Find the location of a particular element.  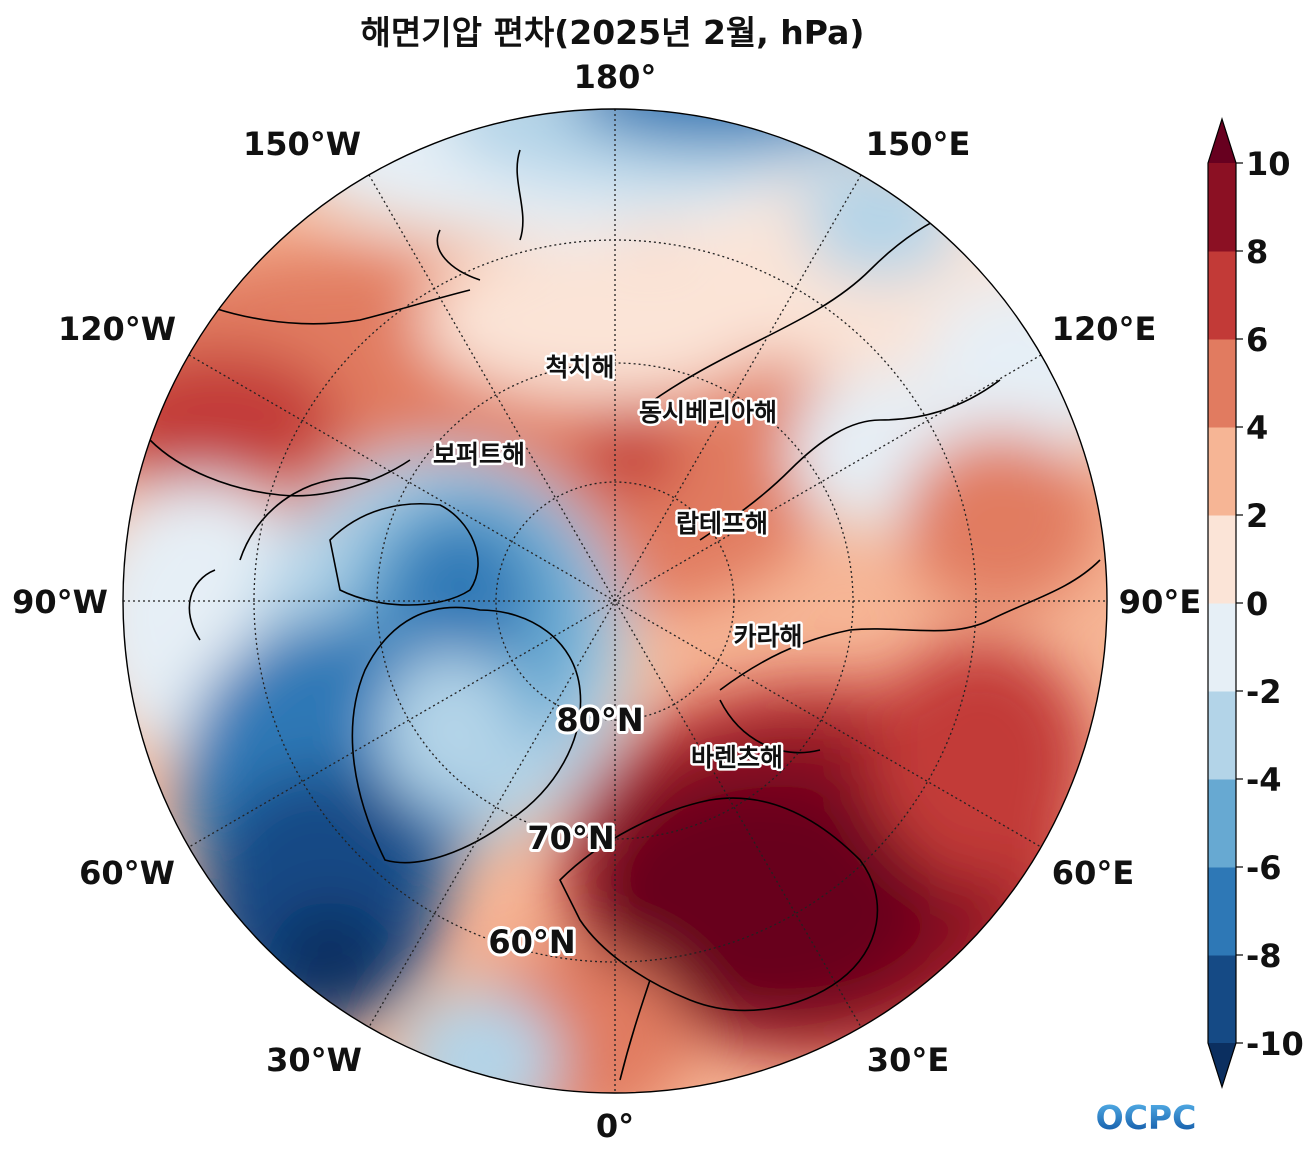

latitude-labels: 80°N 70°N 60°N is located at coordinates (565, 831).